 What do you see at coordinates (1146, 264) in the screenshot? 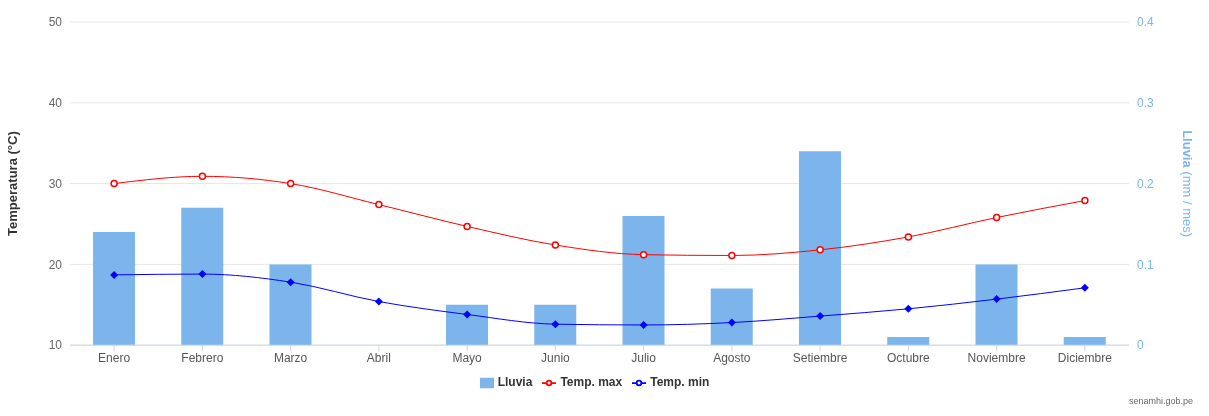
I see `y2-tick-label: 0.1` at bounding box center [1146, 264].